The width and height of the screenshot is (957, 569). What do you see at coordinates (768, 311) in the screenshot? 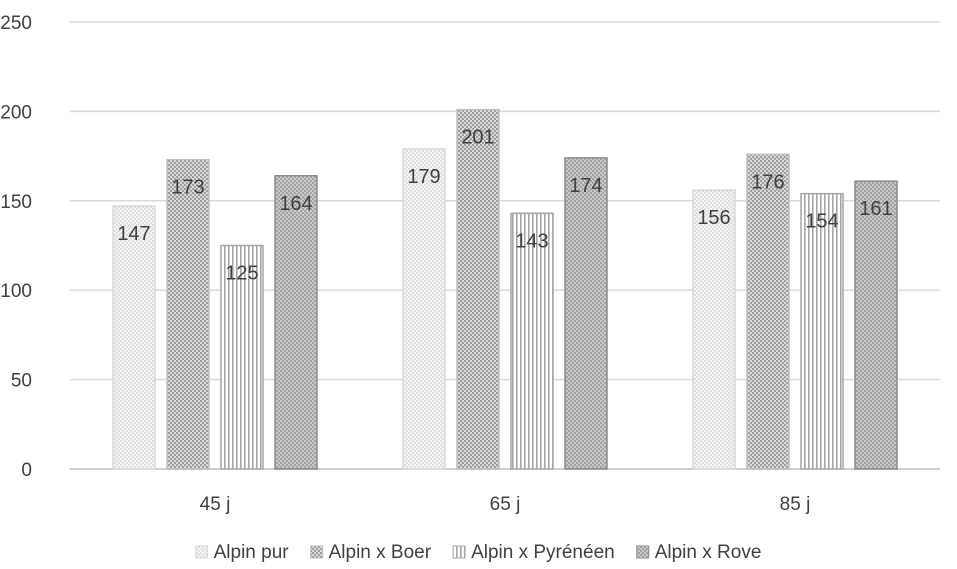
I see `bar-alpin-x-boer-85-j` at bounding box center [768, 311].